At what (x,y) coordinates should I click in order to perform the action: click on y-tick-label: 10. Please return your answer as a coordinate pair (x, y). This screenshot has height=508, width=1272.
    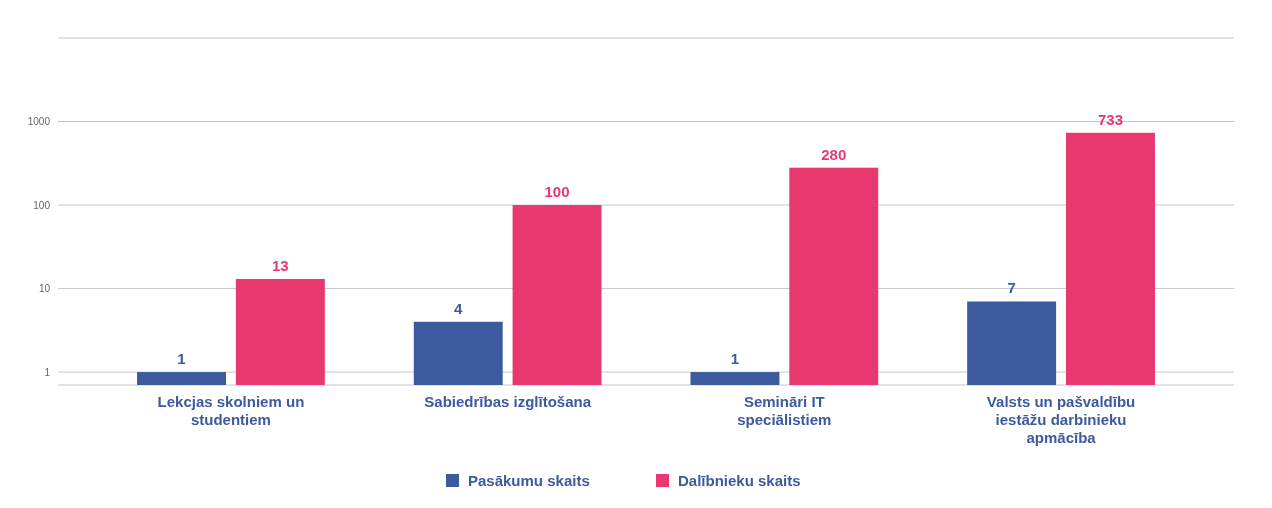
    Looking at the image, I should click on (44, 289).